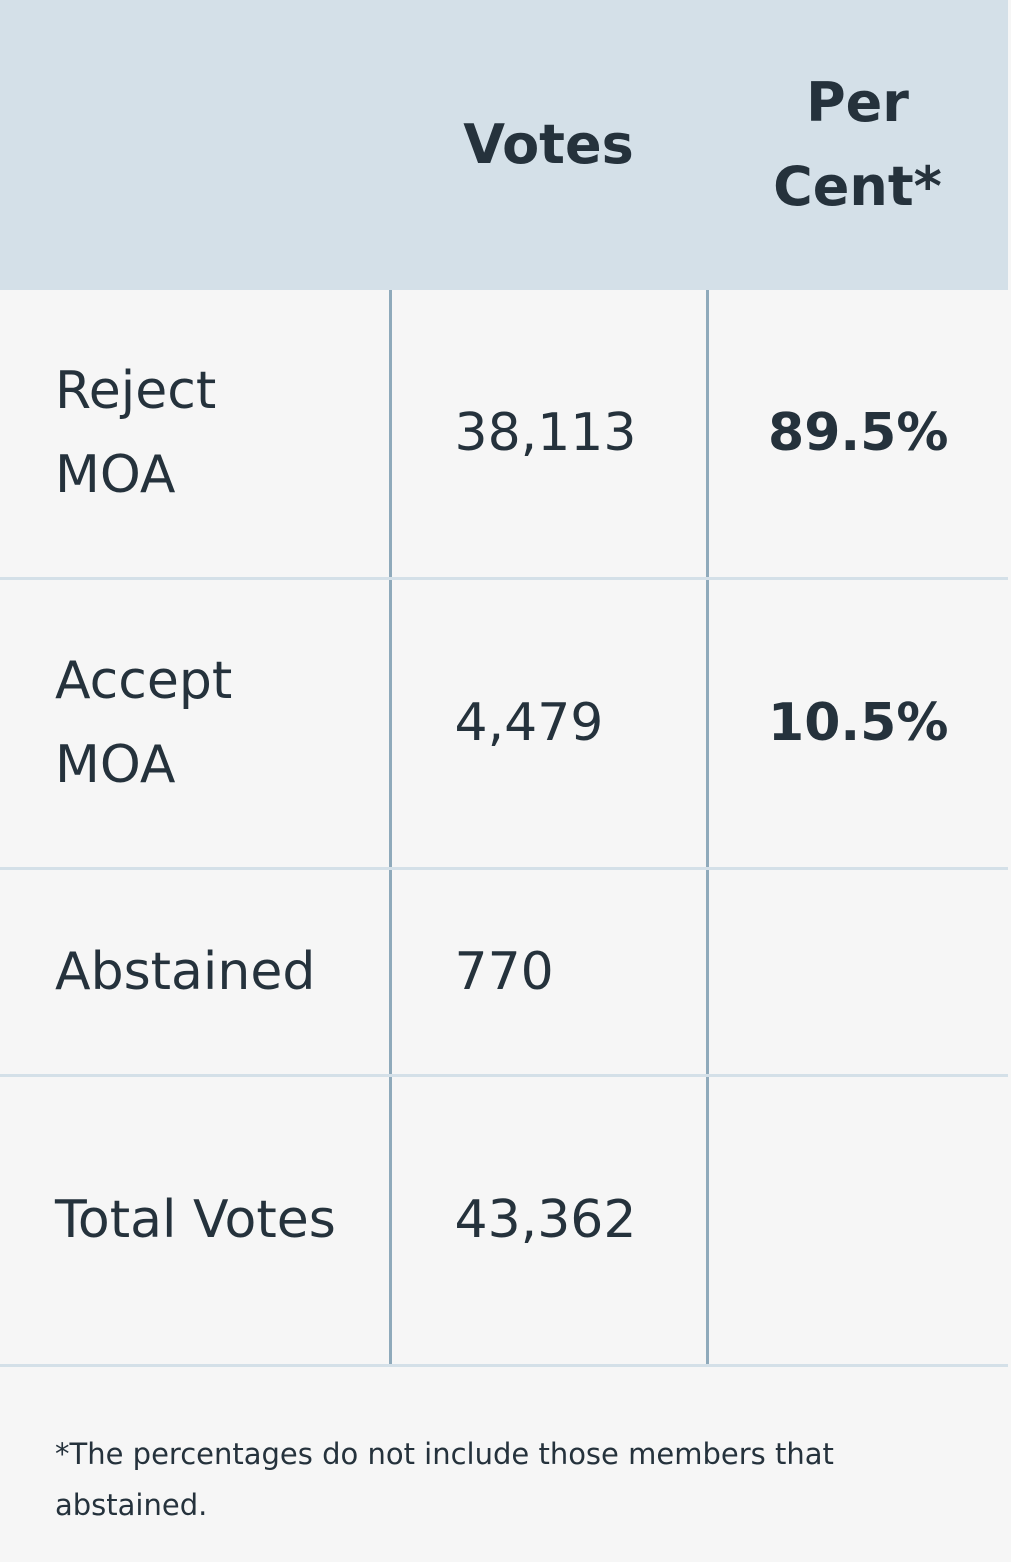  I want to click on table-row: Abstained 770, so click(504, 972).